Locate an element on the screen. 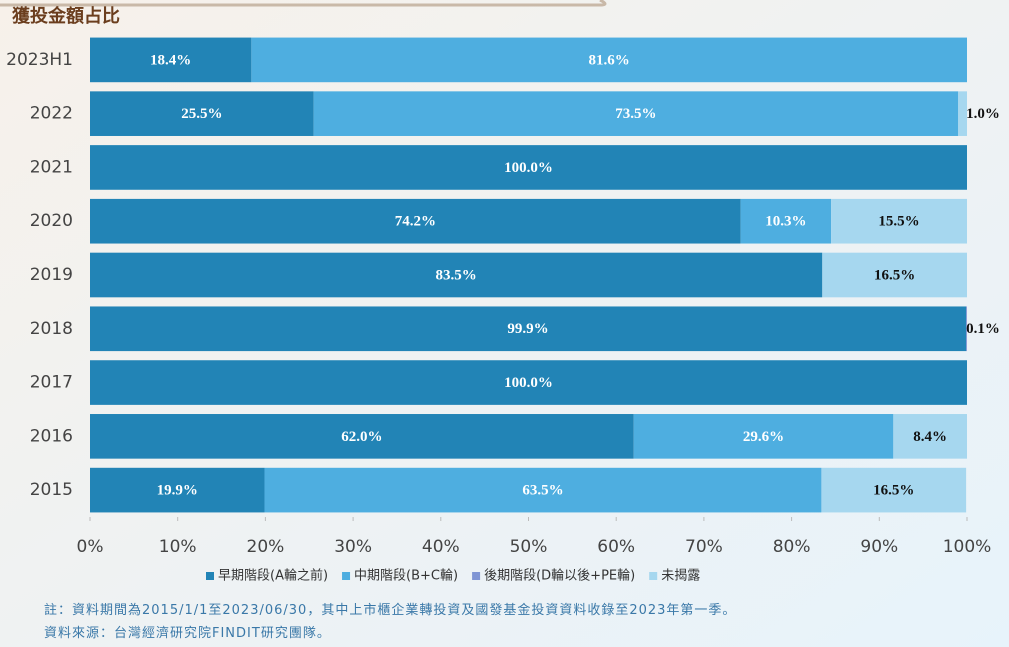 Image resolution: width=1009 pixels, height=647 pixels. value-label: 99.9% is located at coordinates (527, 329).